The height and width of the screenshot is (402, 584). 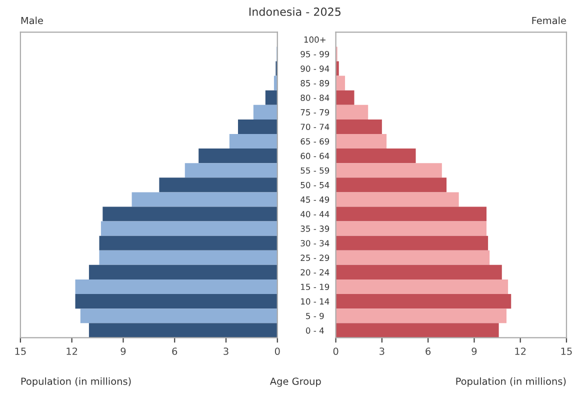 I want to click on y-tick-label: 80 - 84, so click(x=315, y=97).